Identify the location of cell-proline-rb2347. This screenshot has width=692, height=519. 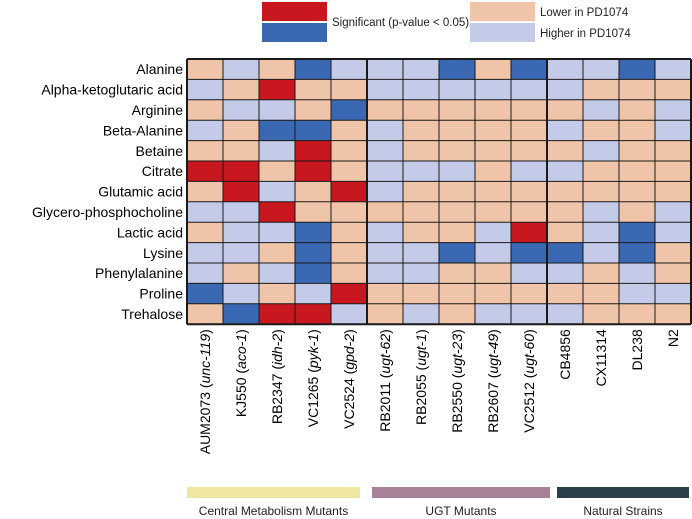
(277, 293).